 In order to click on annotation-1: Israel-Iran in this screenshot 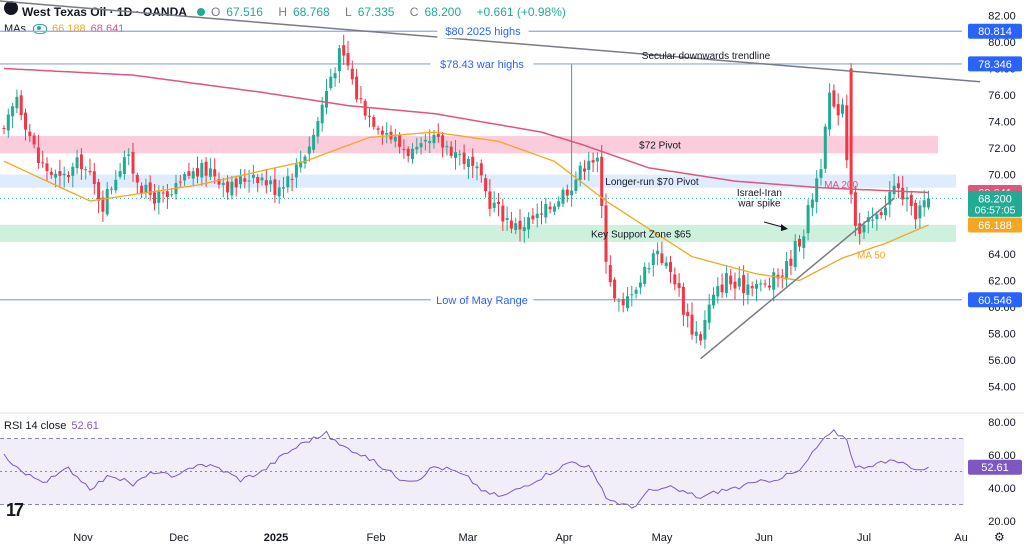, I will do `click(759, 193)`.